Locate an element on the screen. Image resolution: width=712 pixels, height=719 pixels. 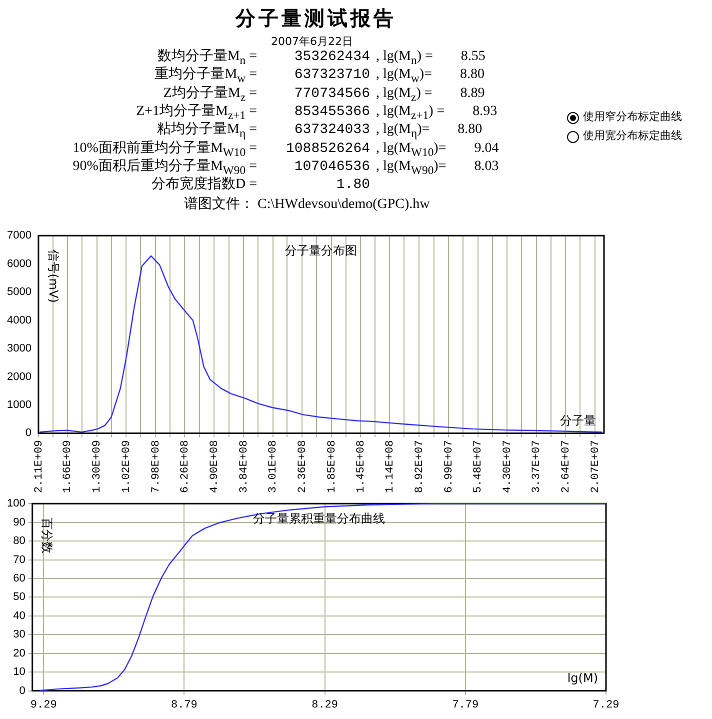
x-tick-label: 1.45E+08 is located at coordinates (362, 467).